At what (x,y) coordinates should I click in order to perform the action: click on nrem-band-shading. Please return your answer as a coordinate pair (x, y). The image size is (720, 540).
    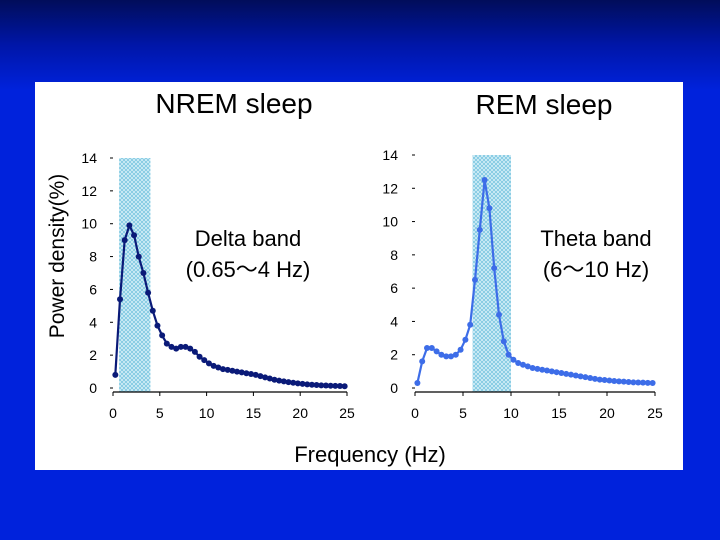
    Looking at the image, I should click on (135, 275).